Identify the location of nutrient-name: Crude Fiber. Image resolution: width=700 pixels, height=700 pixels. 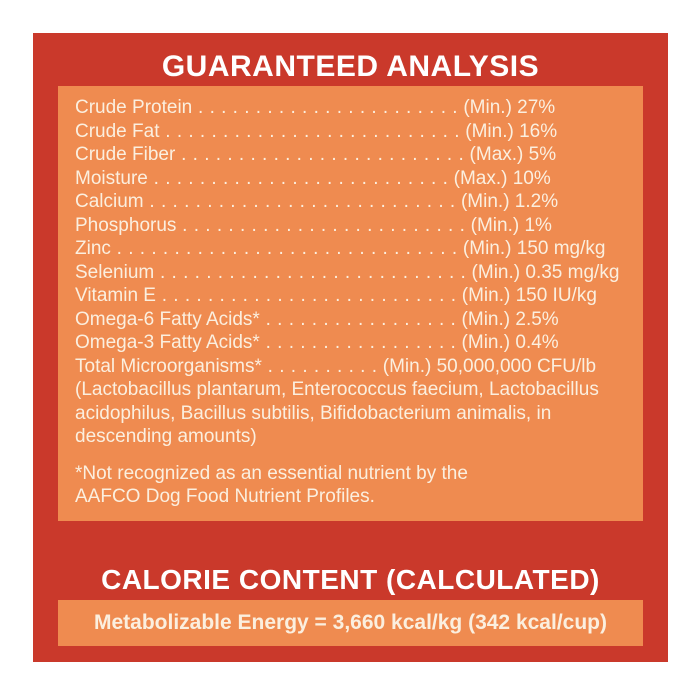
(125, 154).